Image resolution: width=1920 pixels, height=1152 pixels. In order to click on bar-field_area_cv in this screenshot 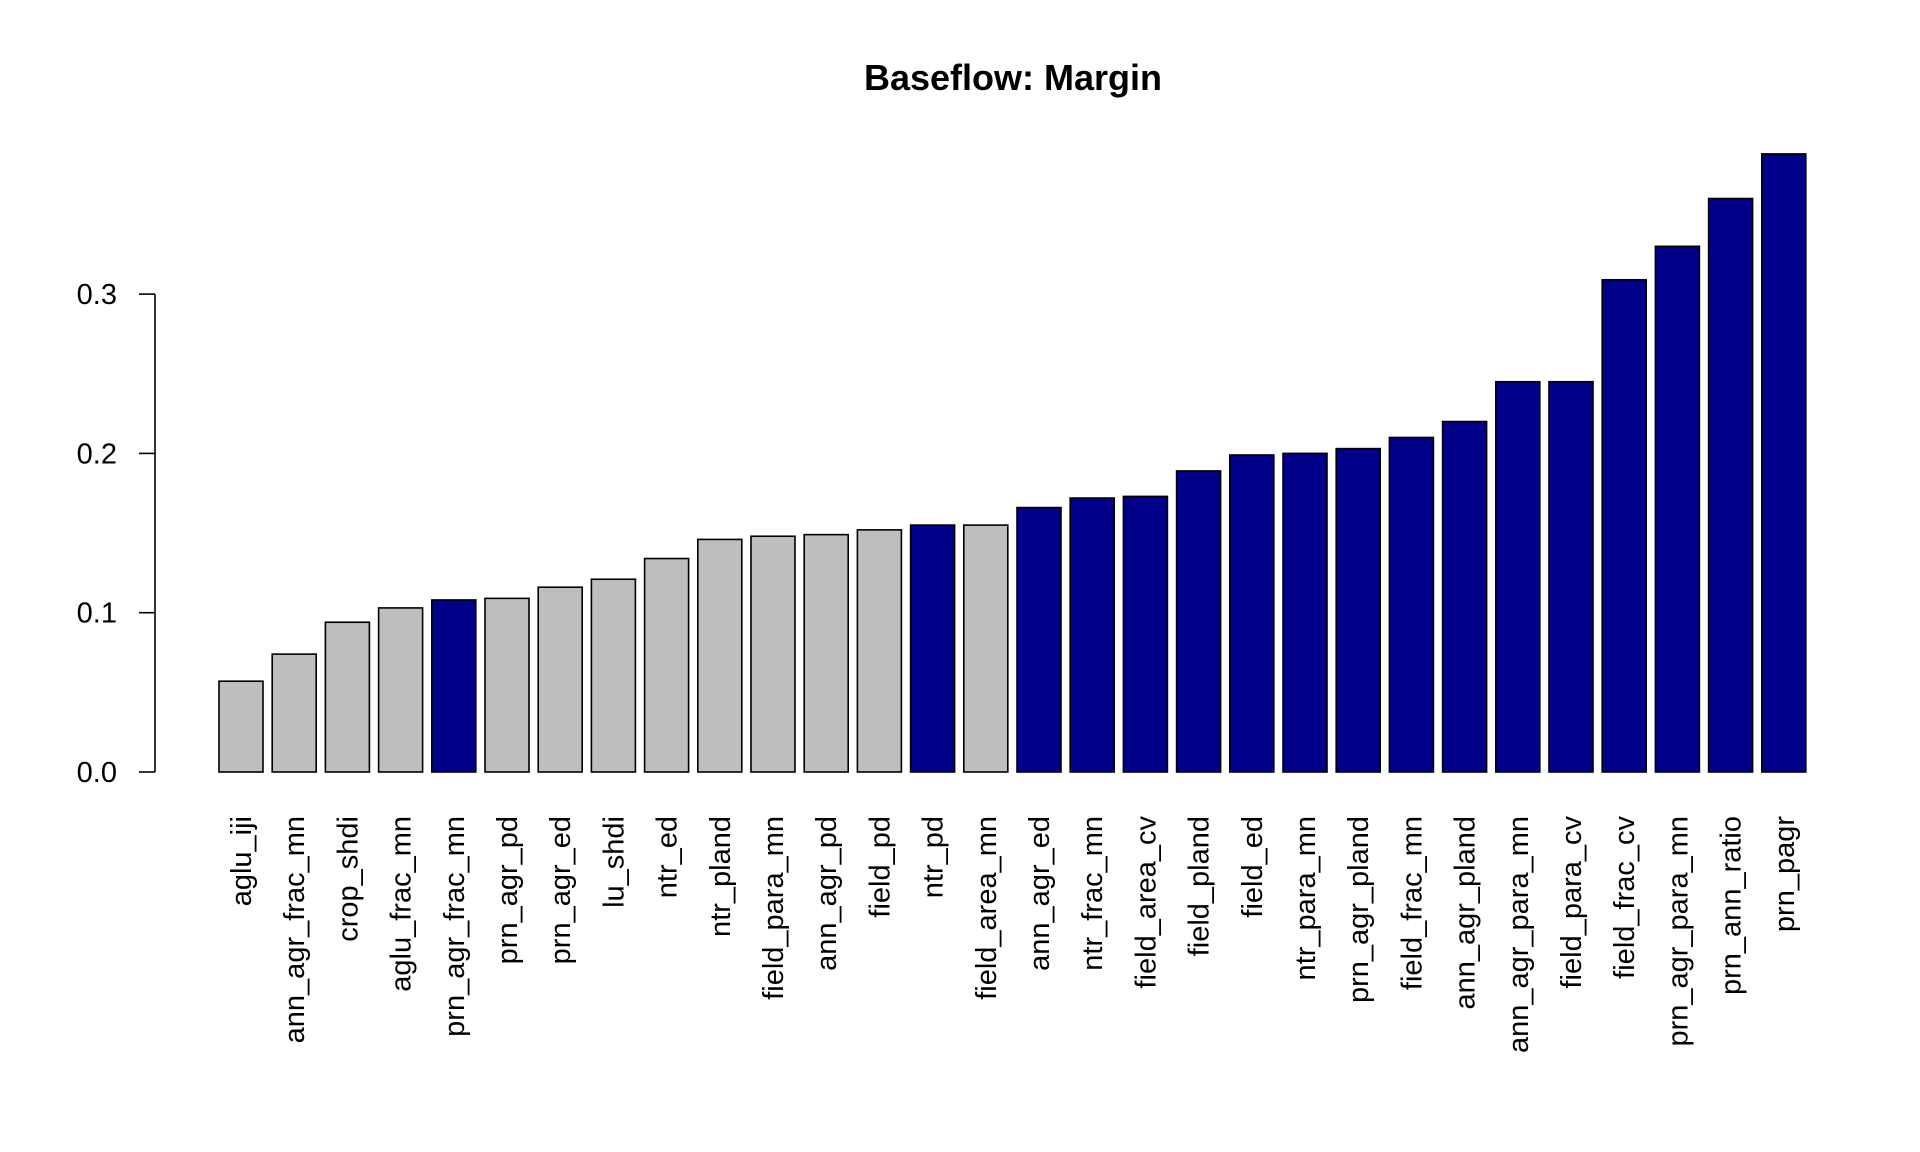, I will do `click(1145, 634)`.